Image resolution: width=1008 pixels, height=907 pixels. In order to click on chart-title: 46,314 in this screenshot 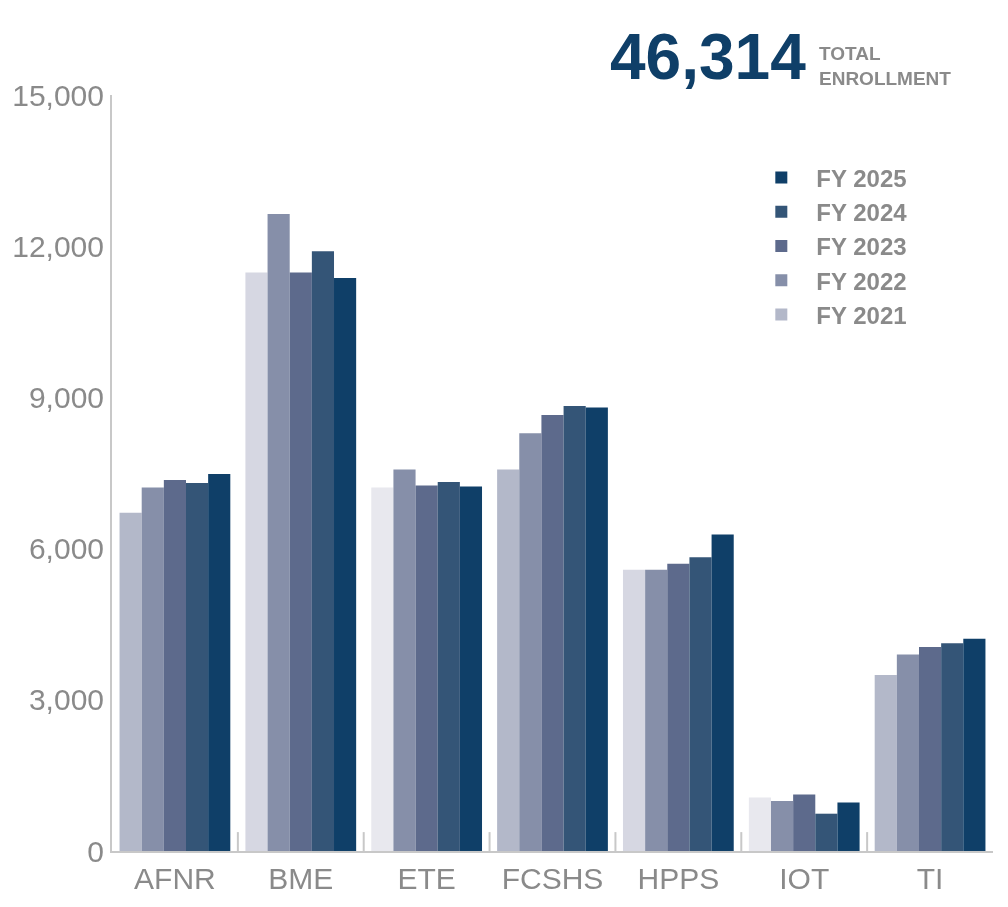, I will do `click(708, 57)`.